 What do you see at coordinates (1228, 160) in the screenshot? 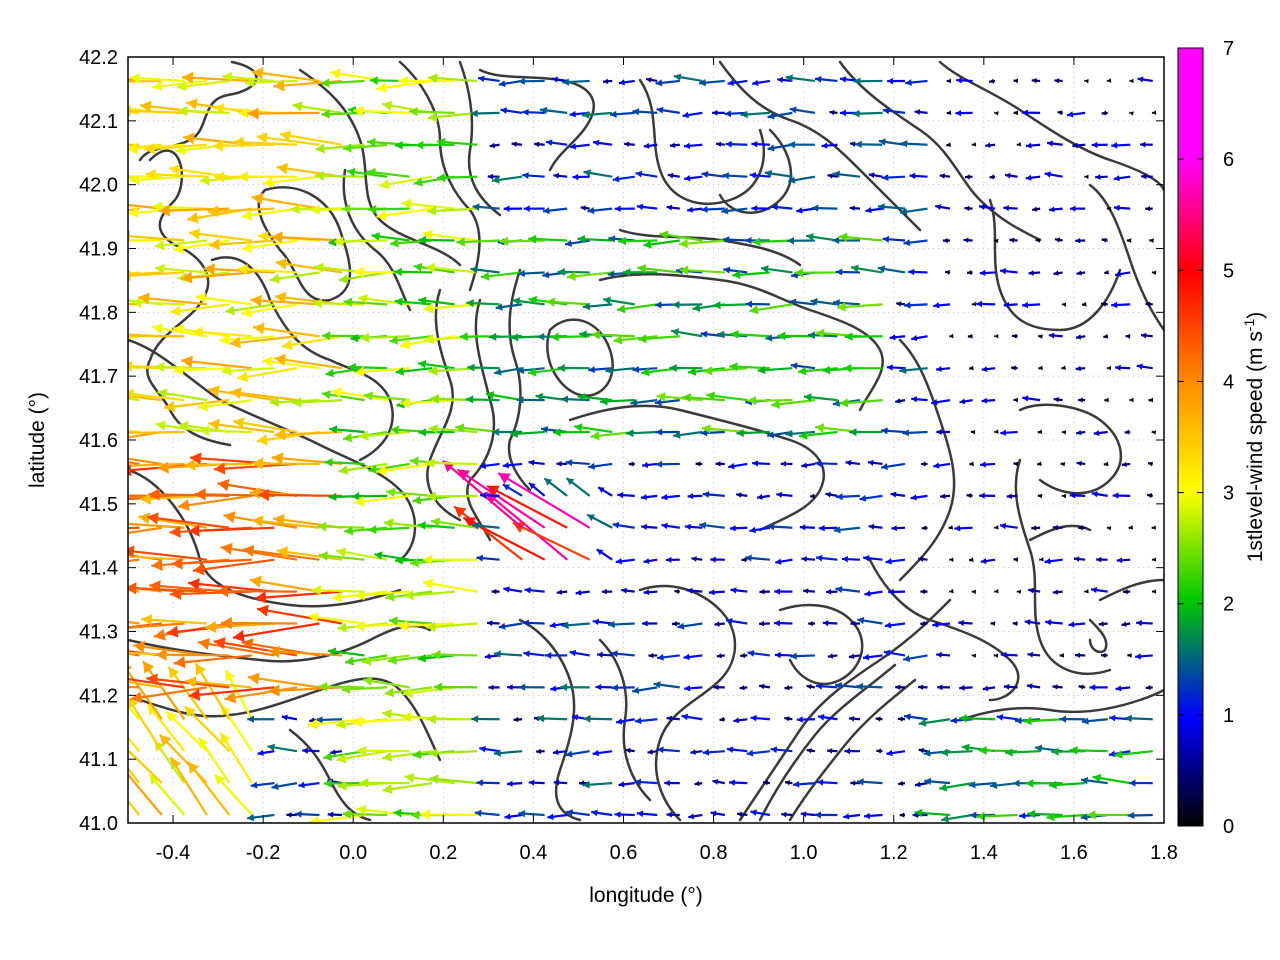
I see `colorbar-tick-label: 6` at bounding box center [1228, 160].